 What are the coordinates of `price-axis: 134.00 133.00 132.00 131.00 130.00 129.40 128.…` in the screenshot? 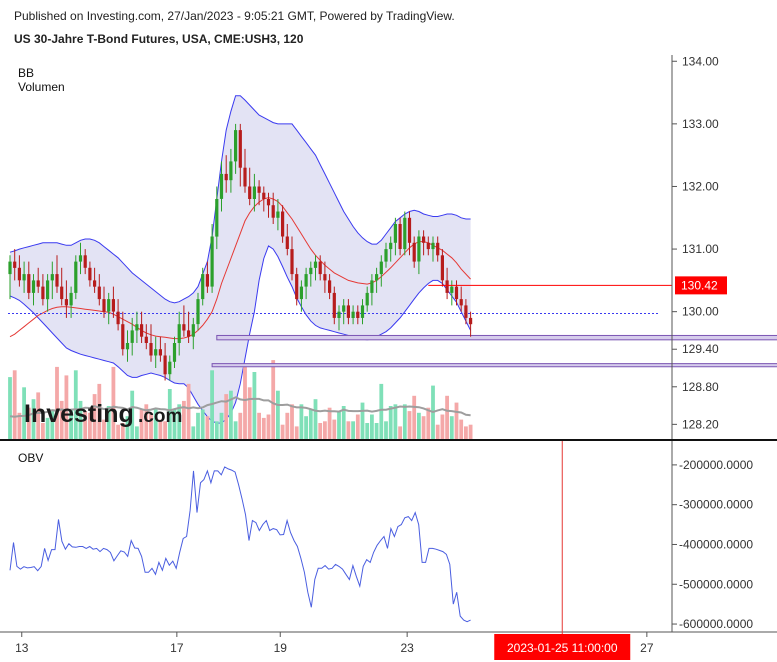 It's located at (695, 242).